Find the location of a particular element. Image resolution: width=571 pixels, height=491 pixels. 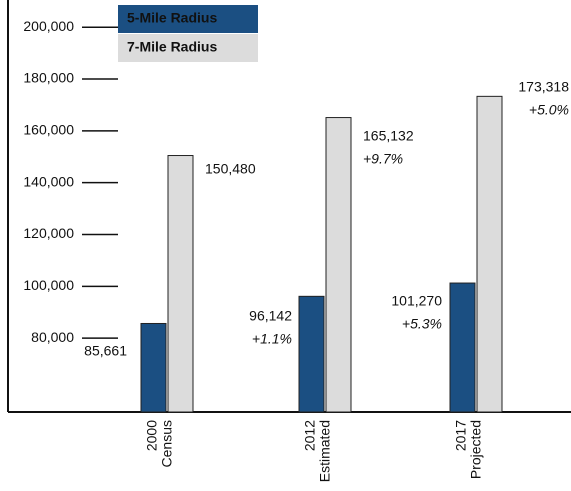

data-label: 150,480 is located at coordinates (230, 169).